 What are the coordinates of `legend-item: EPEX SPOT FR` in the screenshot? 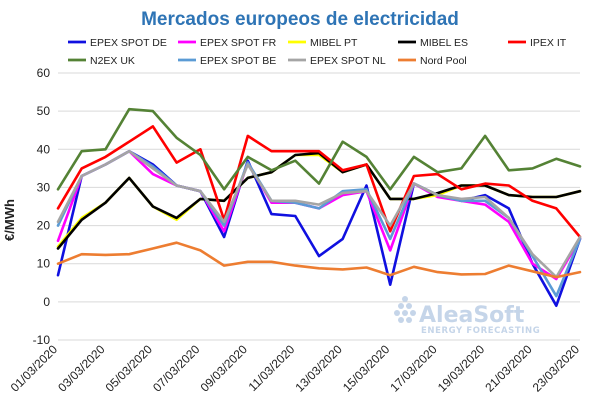 It's located at (227, 43).